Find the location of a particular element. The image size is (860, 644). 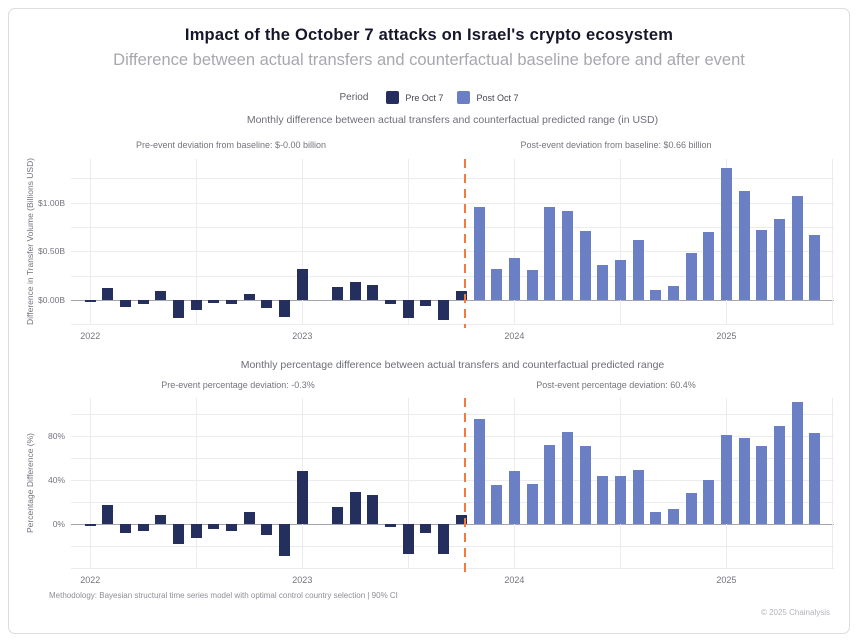

chart-2-pre-annotation: Pre-event percentage deviation: -0.3% is located at coordinates (238, 385).